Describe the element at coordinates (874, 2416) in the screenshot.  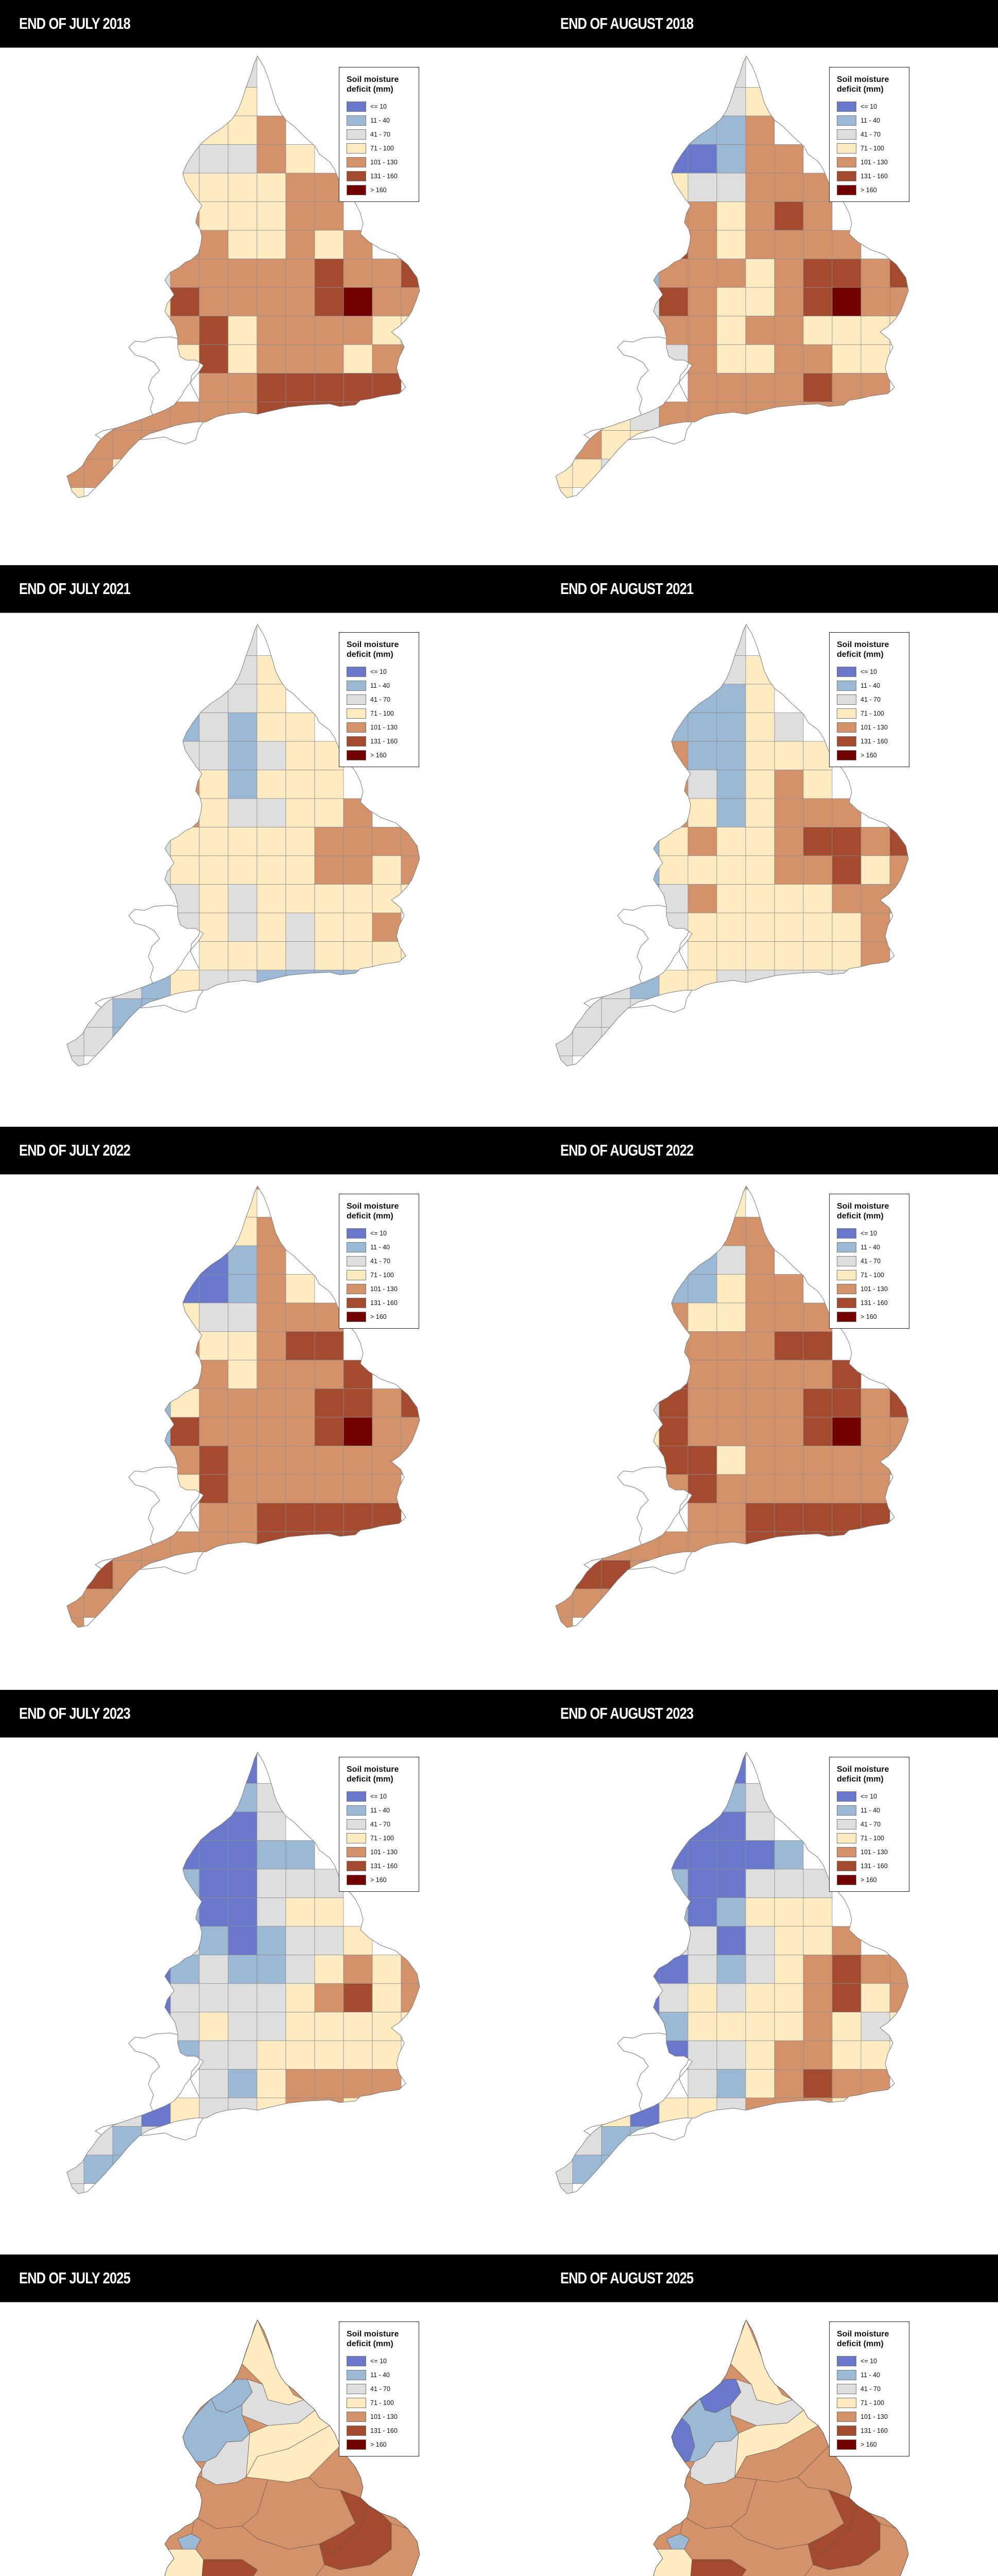
I see `legend-label: 101 - 130` at that location.